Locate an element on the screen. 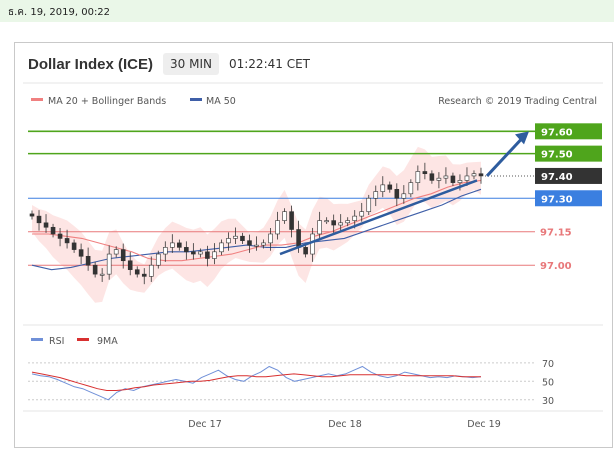 This screenshot has height=452, width=614. price-label: 97.30 is located at coordinates (557, 199).